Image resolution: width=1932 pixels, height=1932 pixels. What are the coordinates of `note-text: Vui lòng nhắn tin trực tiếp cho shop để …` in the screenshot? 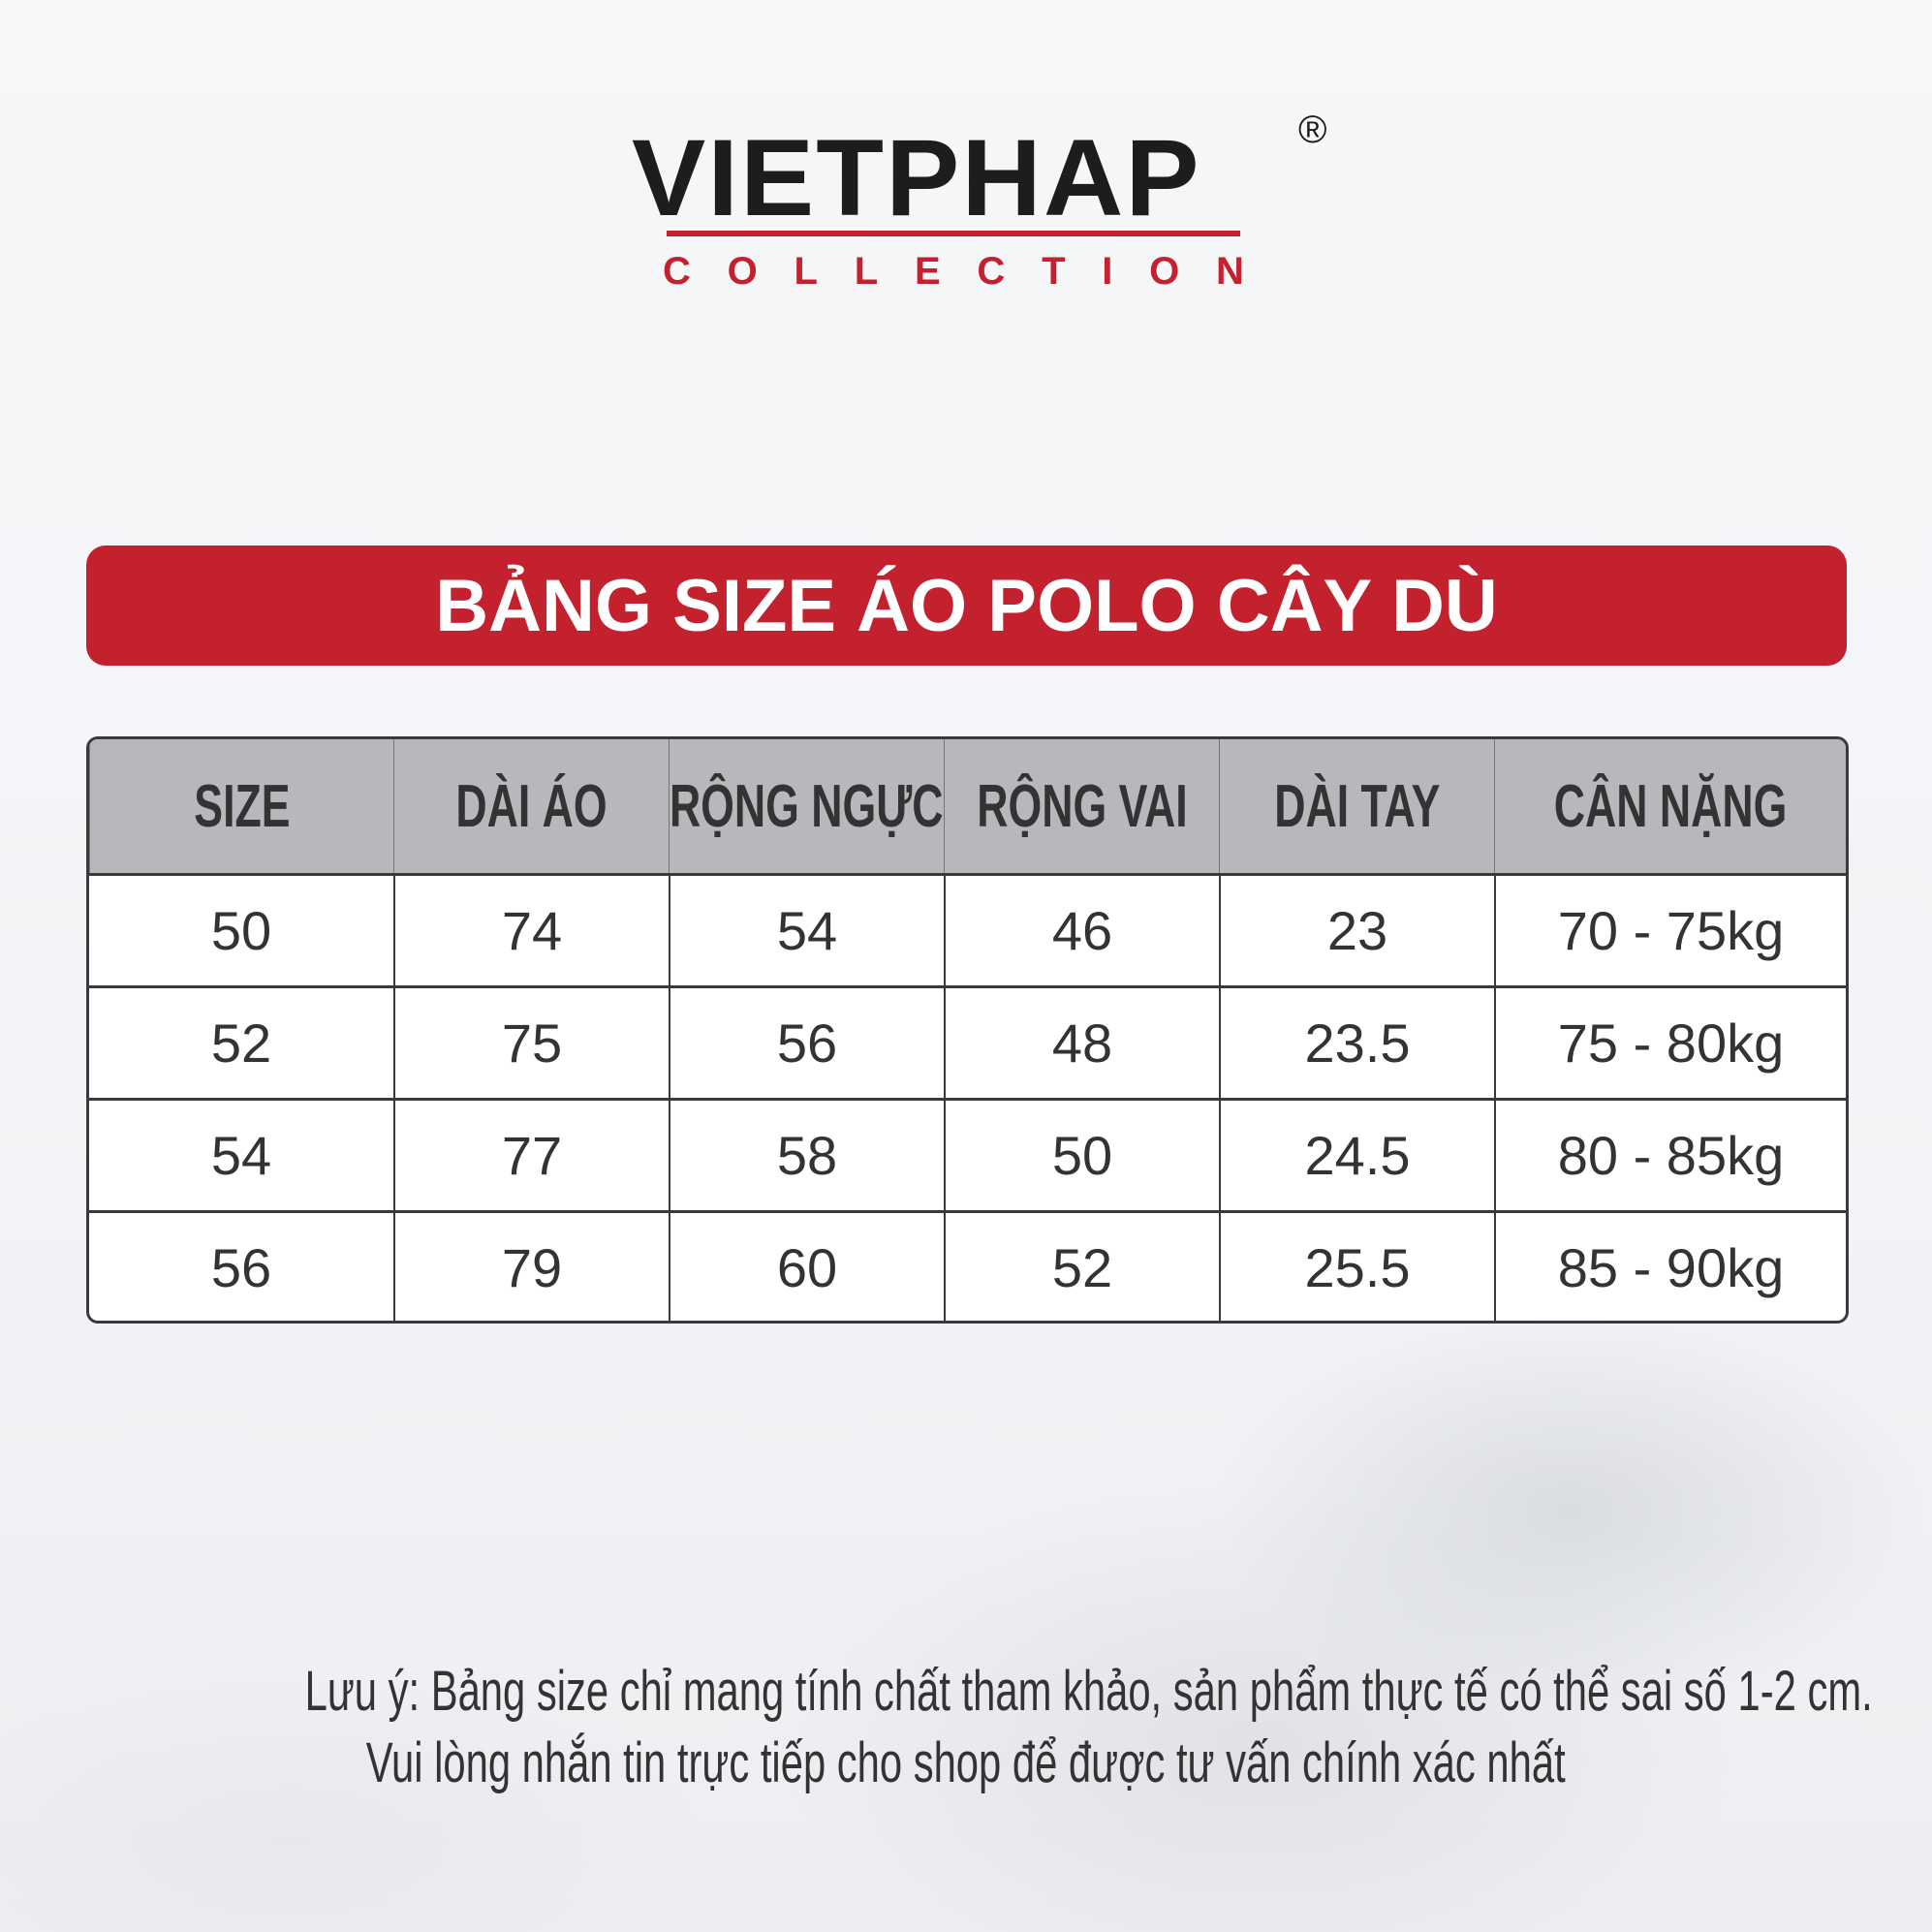 It's located at (966, 1763).